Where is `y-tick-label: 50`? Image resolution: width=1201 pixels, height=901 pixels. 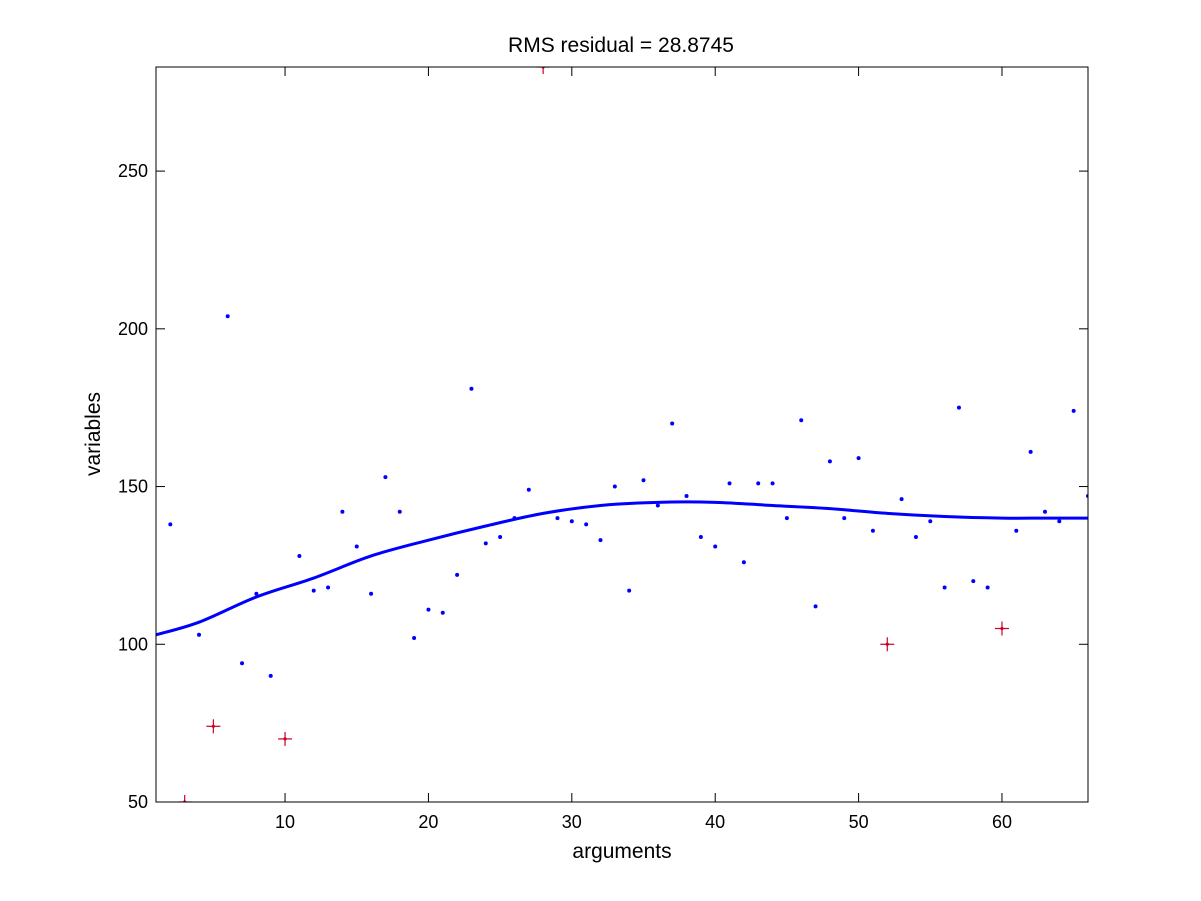 y-tick-label: 50 is located at coordinates (138, 802).